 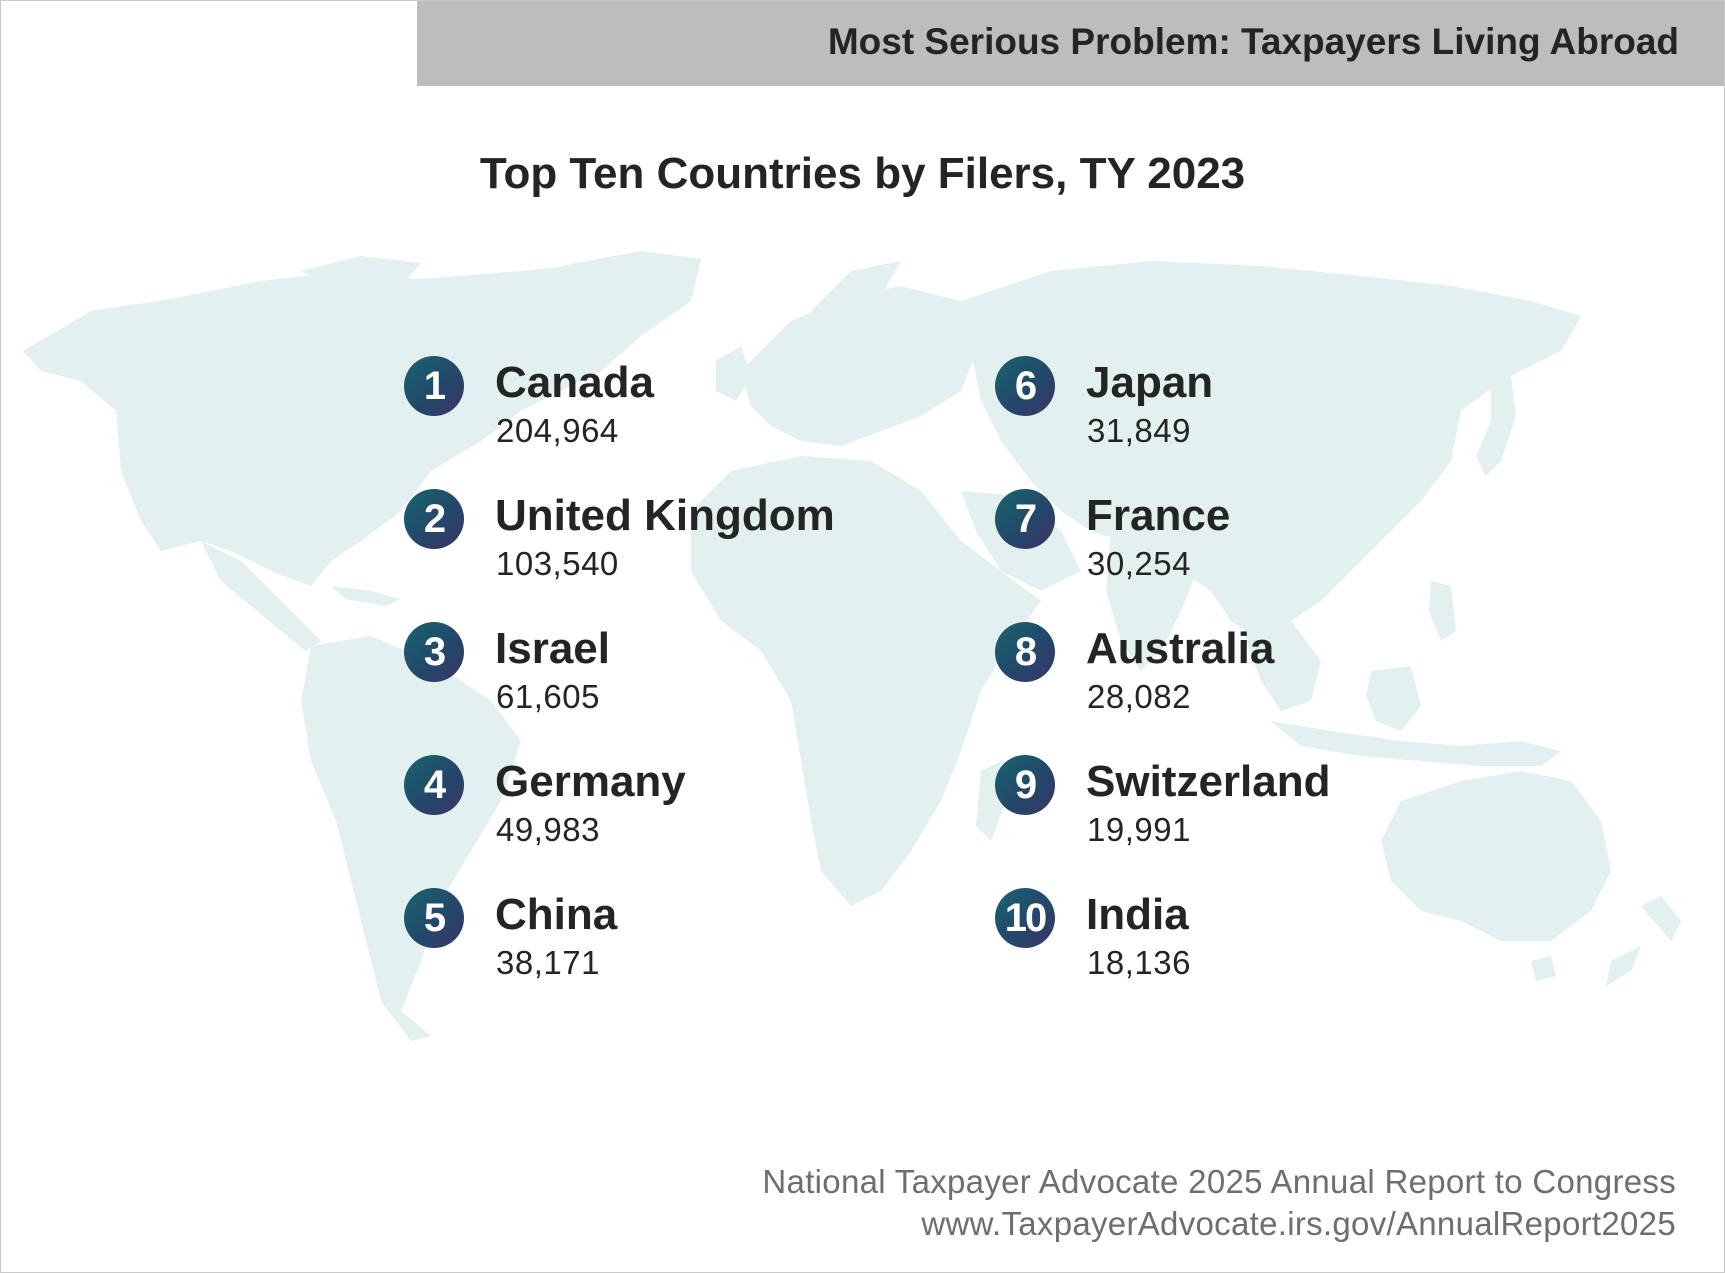 What do you see at coordinates (631, 293) in the screenshot?
I see `map-greenland` at bounding box center [631, 293].